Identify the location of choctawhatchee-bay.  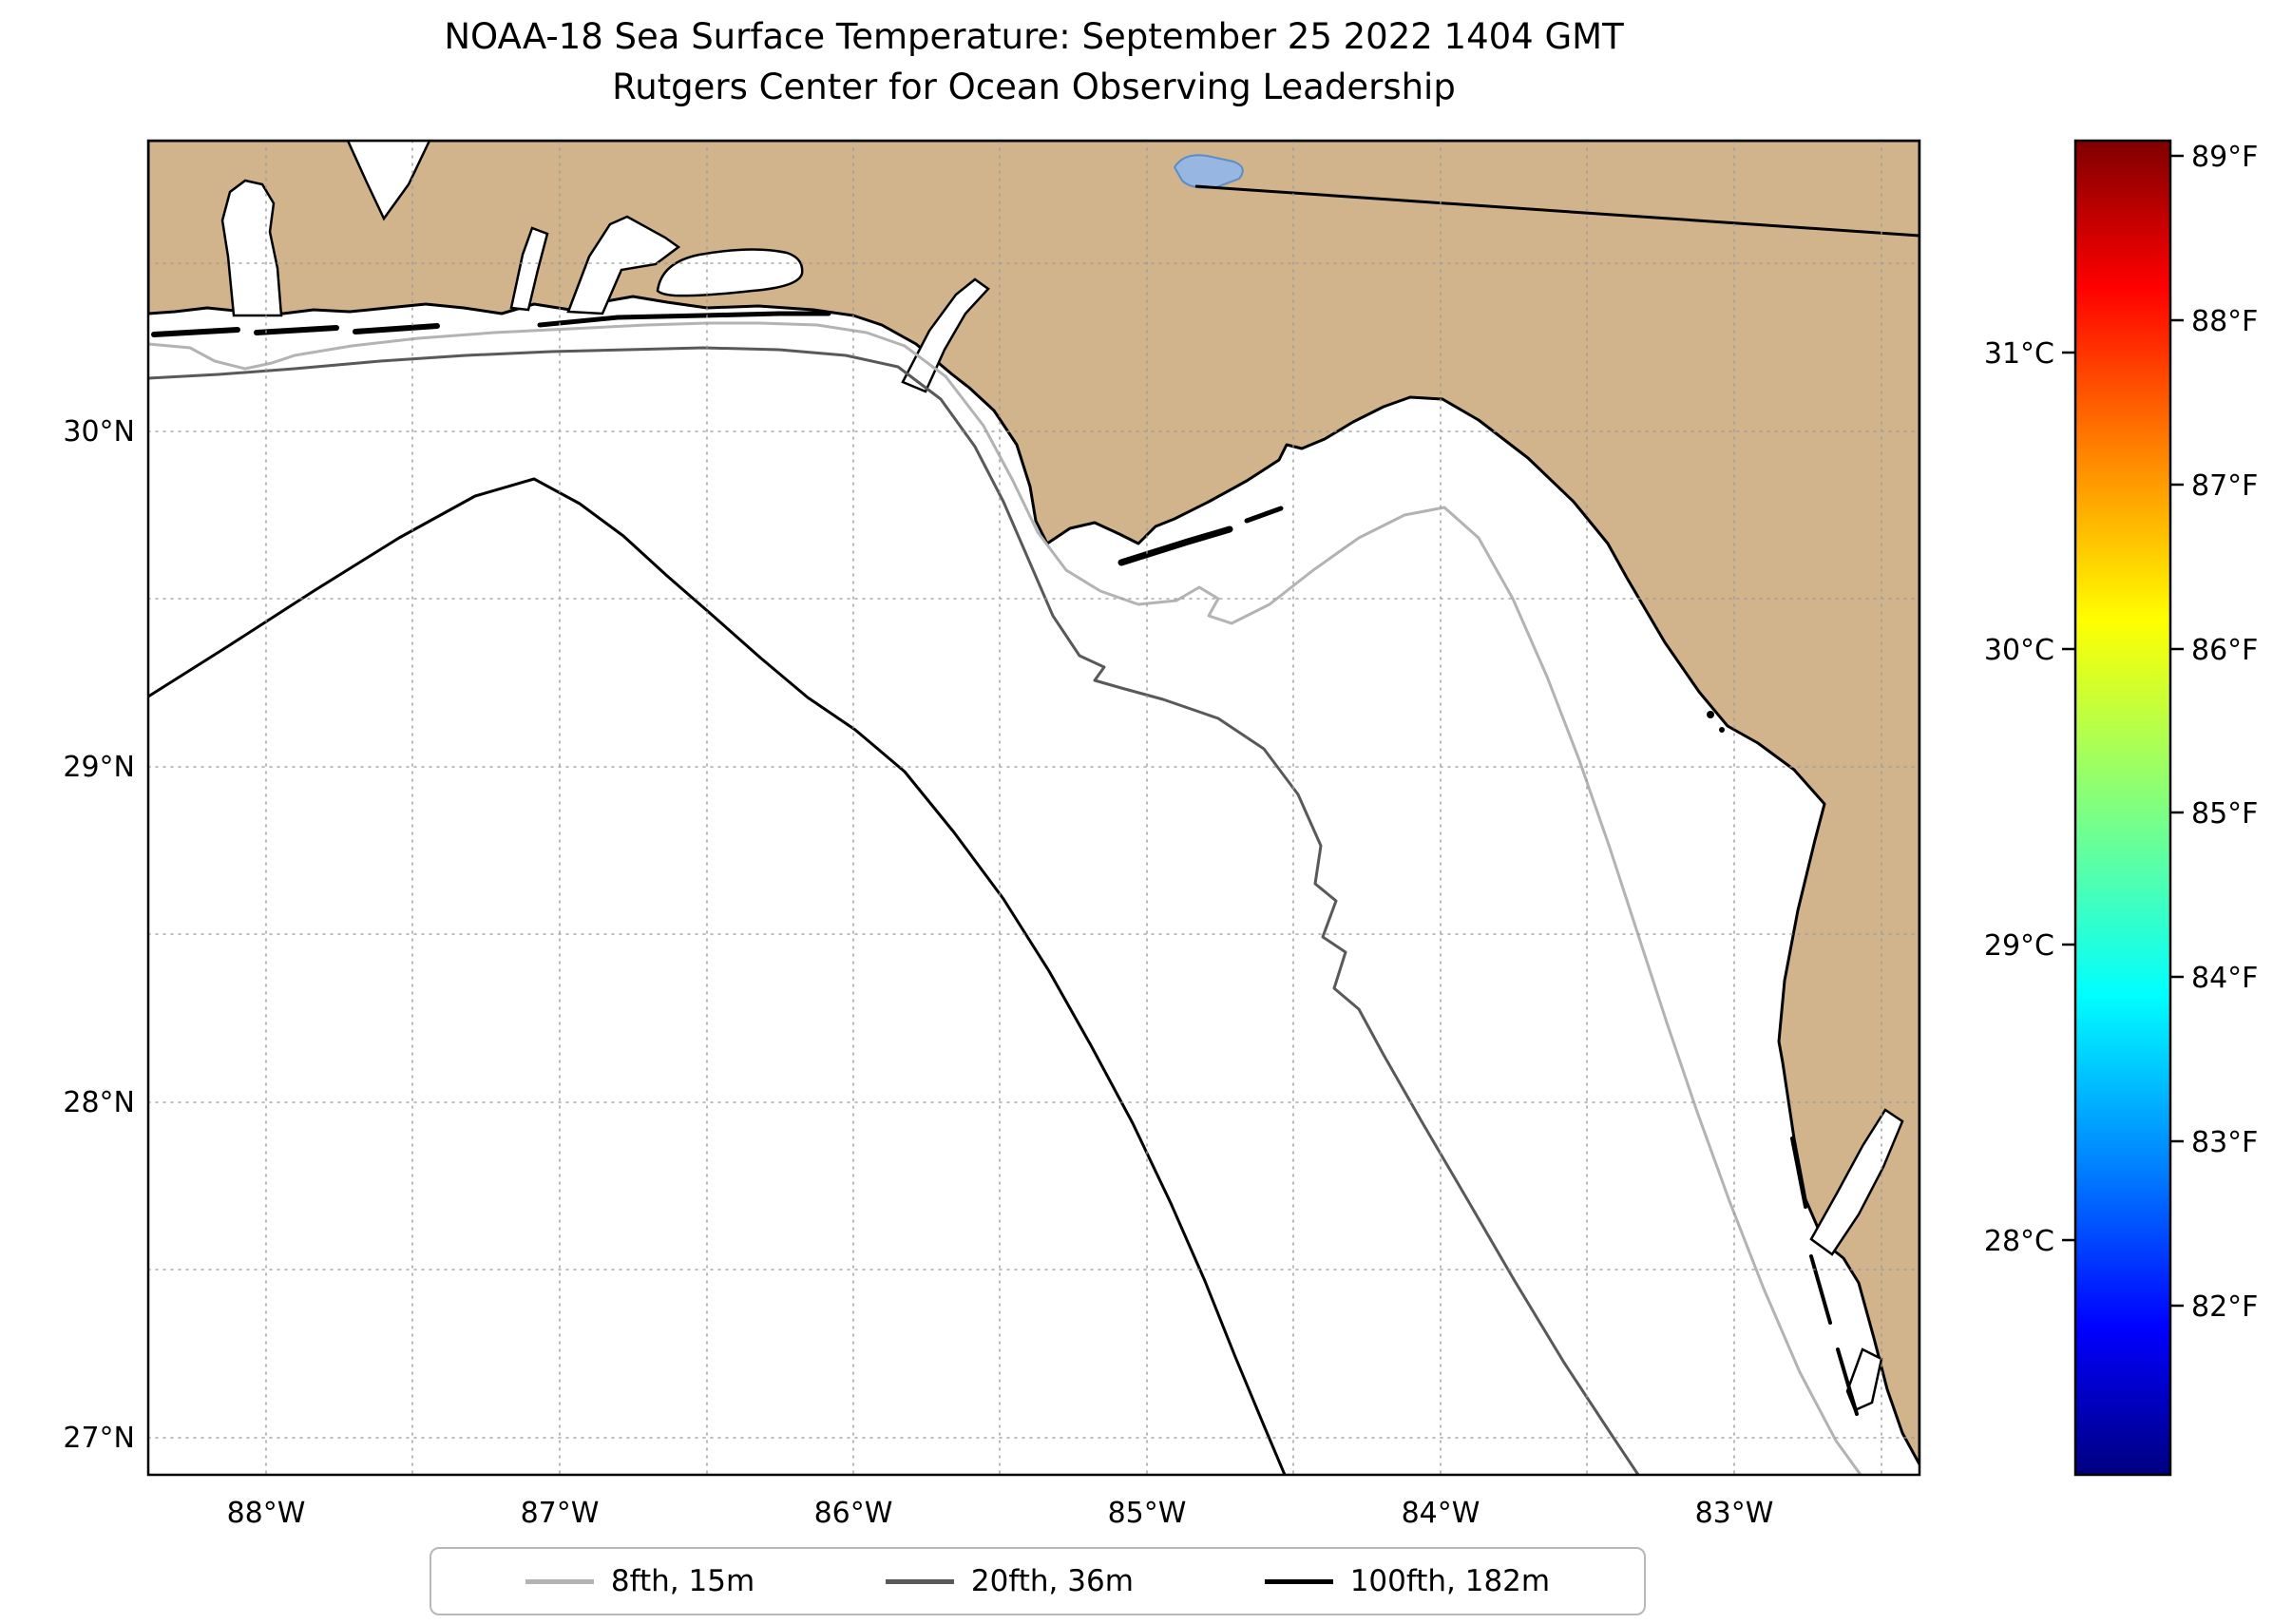
(730, 272).